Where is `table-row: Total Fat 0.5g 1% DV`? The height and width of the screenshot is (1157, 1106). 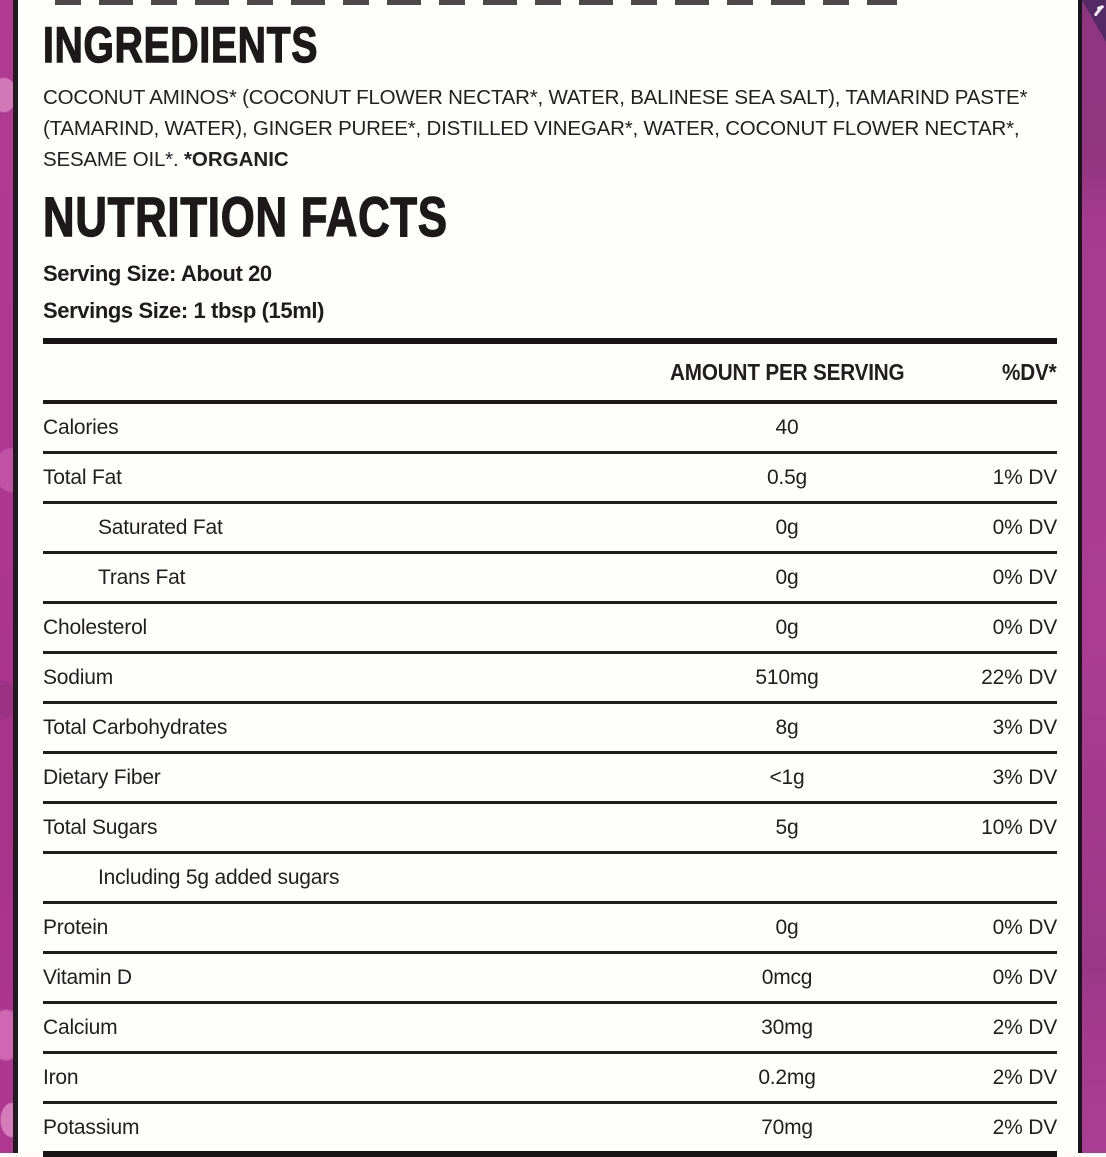
table-row: Total Fat 0.5g 1% DV is located at coordinates (550, 479).